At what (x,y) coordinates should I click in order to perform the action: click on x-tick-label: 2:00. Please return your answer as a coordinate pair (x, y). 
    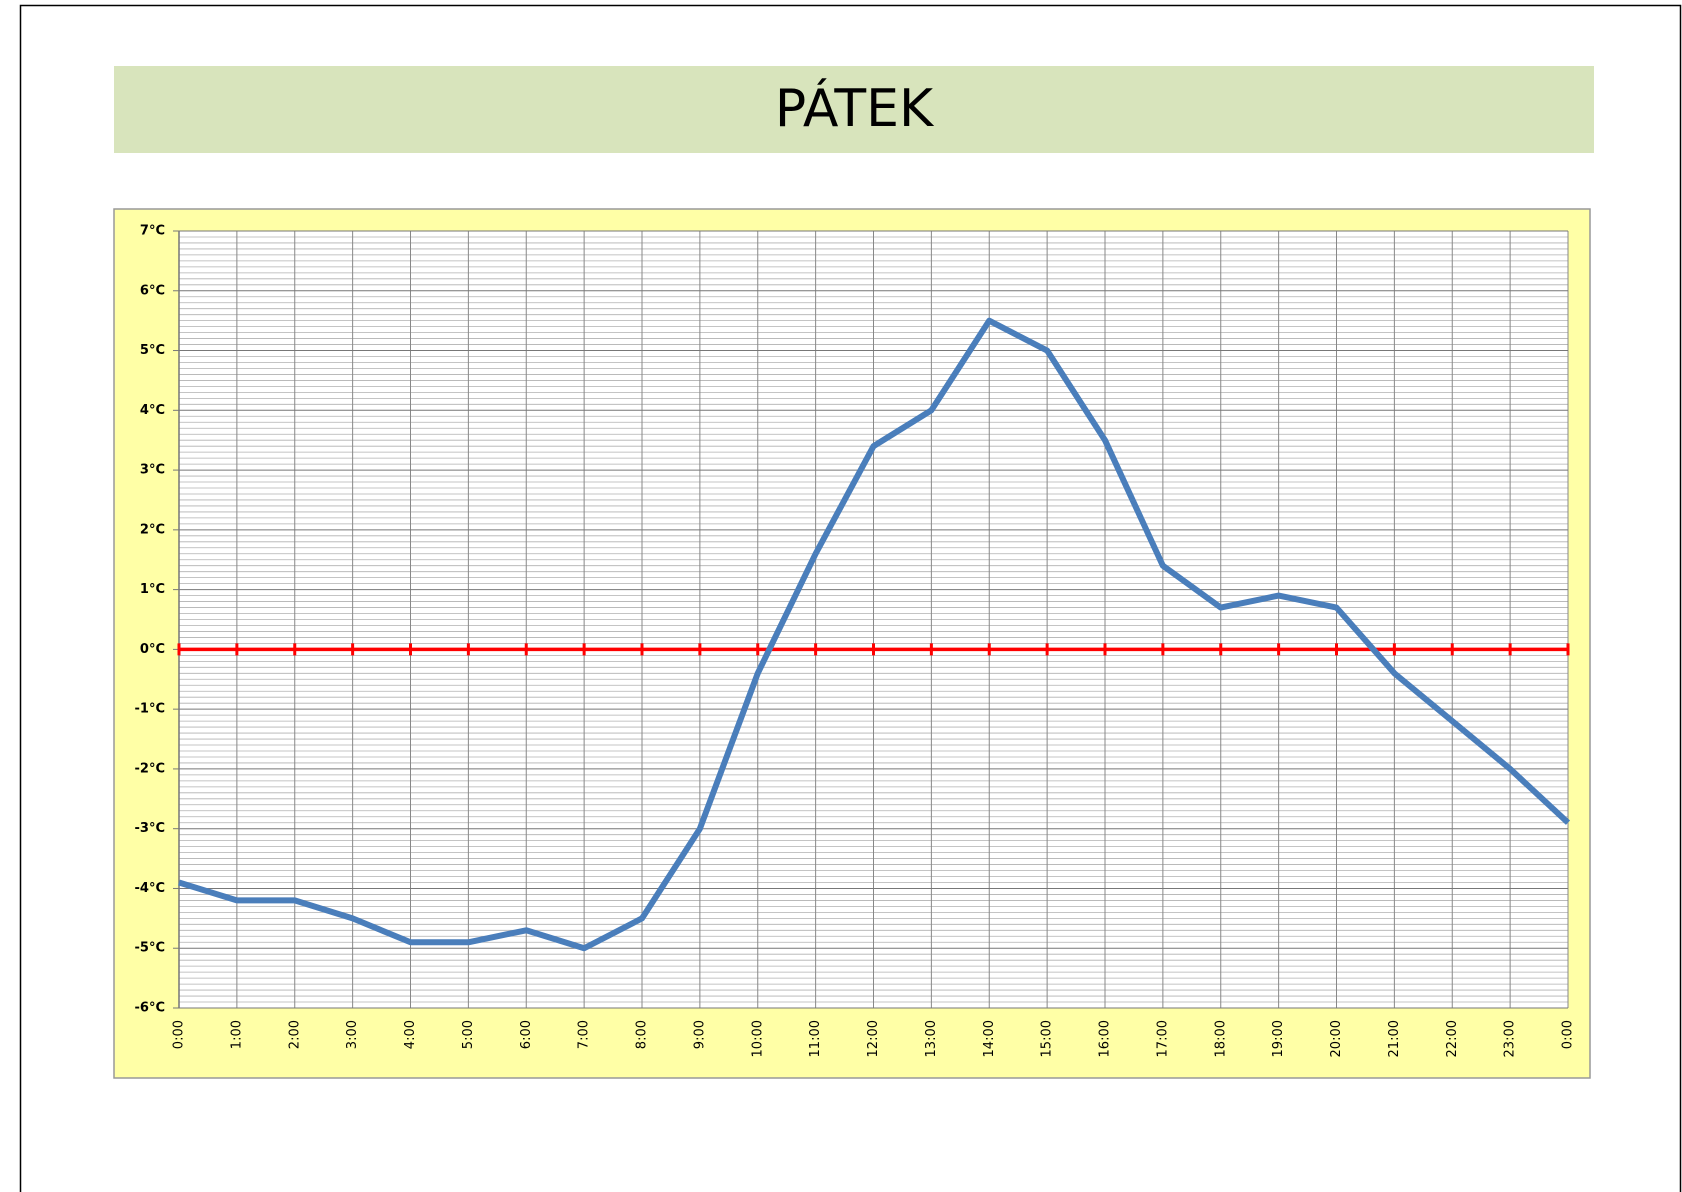
    Looking at the image, I should click on (294, 1034).